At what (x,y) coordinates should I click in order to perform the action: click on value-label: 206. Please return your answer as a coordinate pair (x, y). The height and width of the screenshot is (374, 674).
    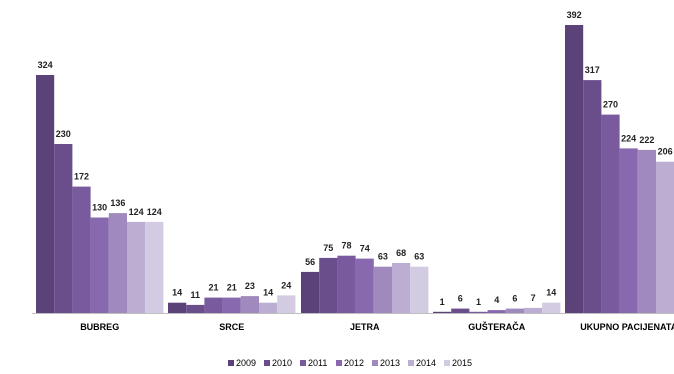
    Looking at the image, I should click on (665, 152).